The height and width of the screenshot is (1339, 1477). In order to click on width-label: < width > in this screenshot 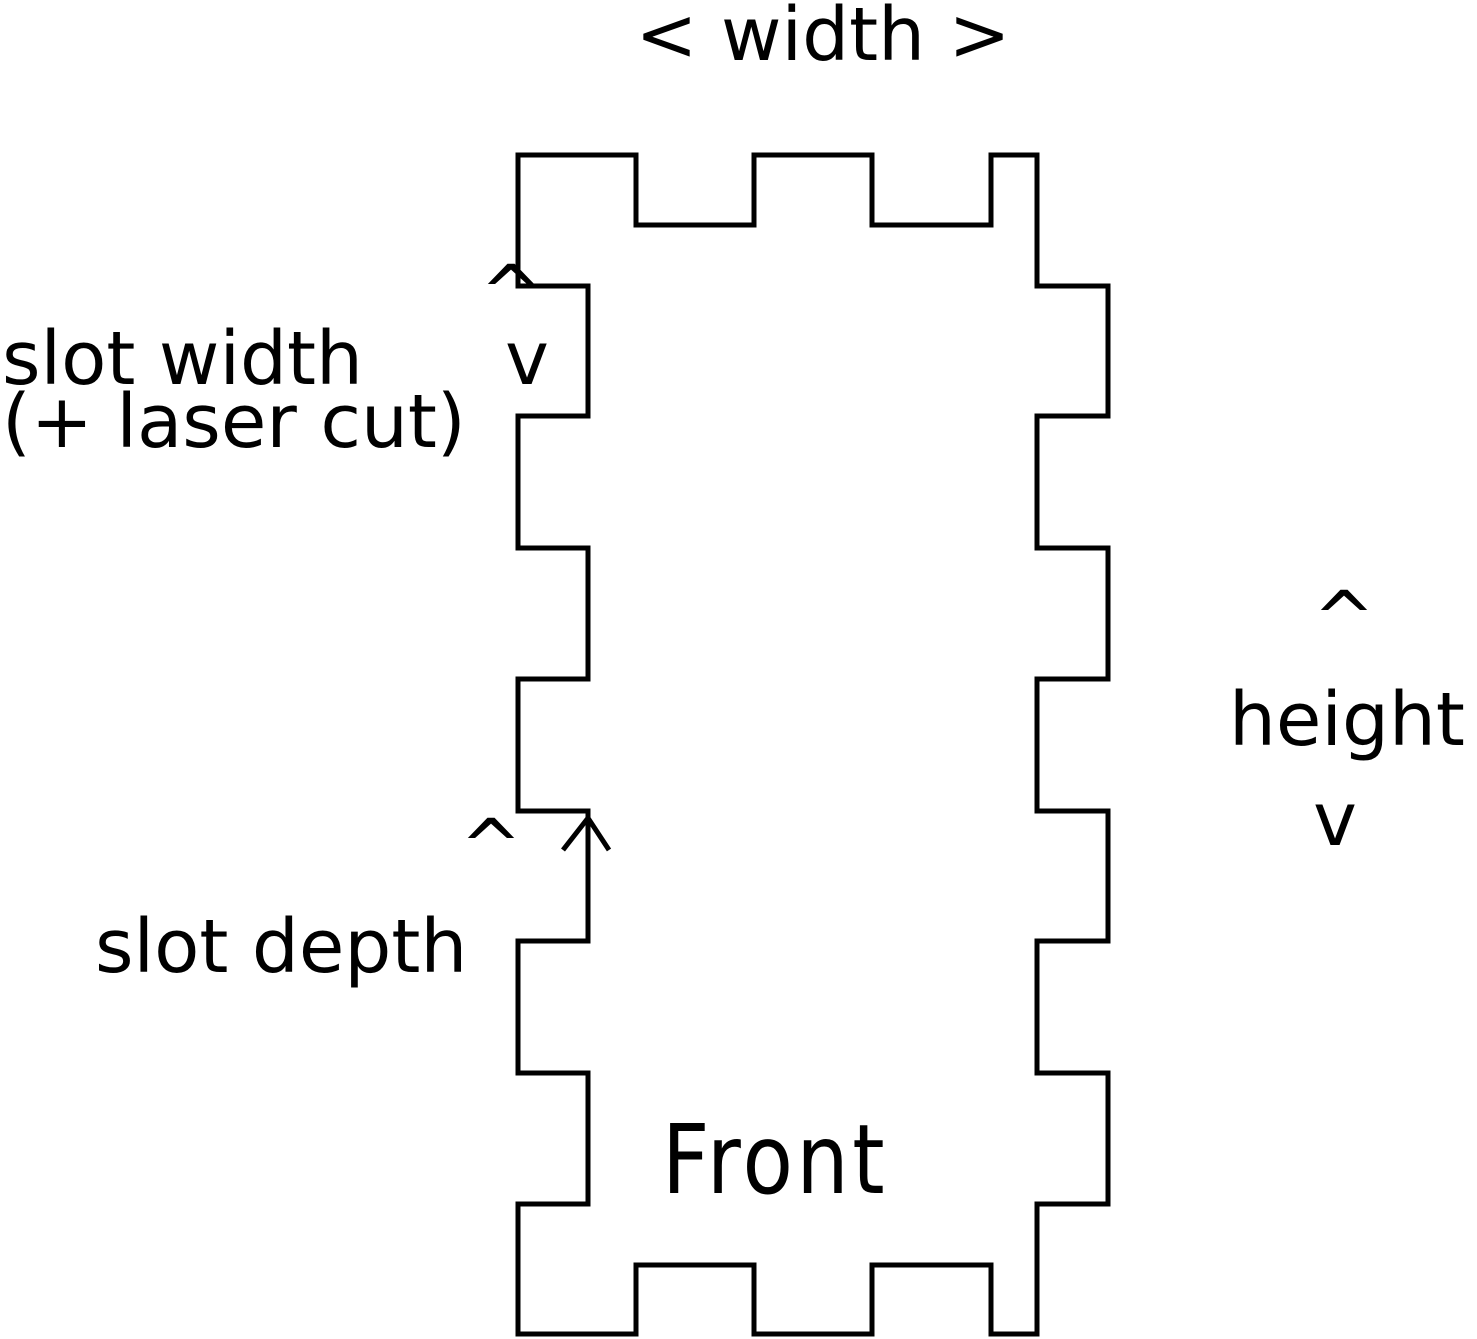, I will do `click(822, 39)`.